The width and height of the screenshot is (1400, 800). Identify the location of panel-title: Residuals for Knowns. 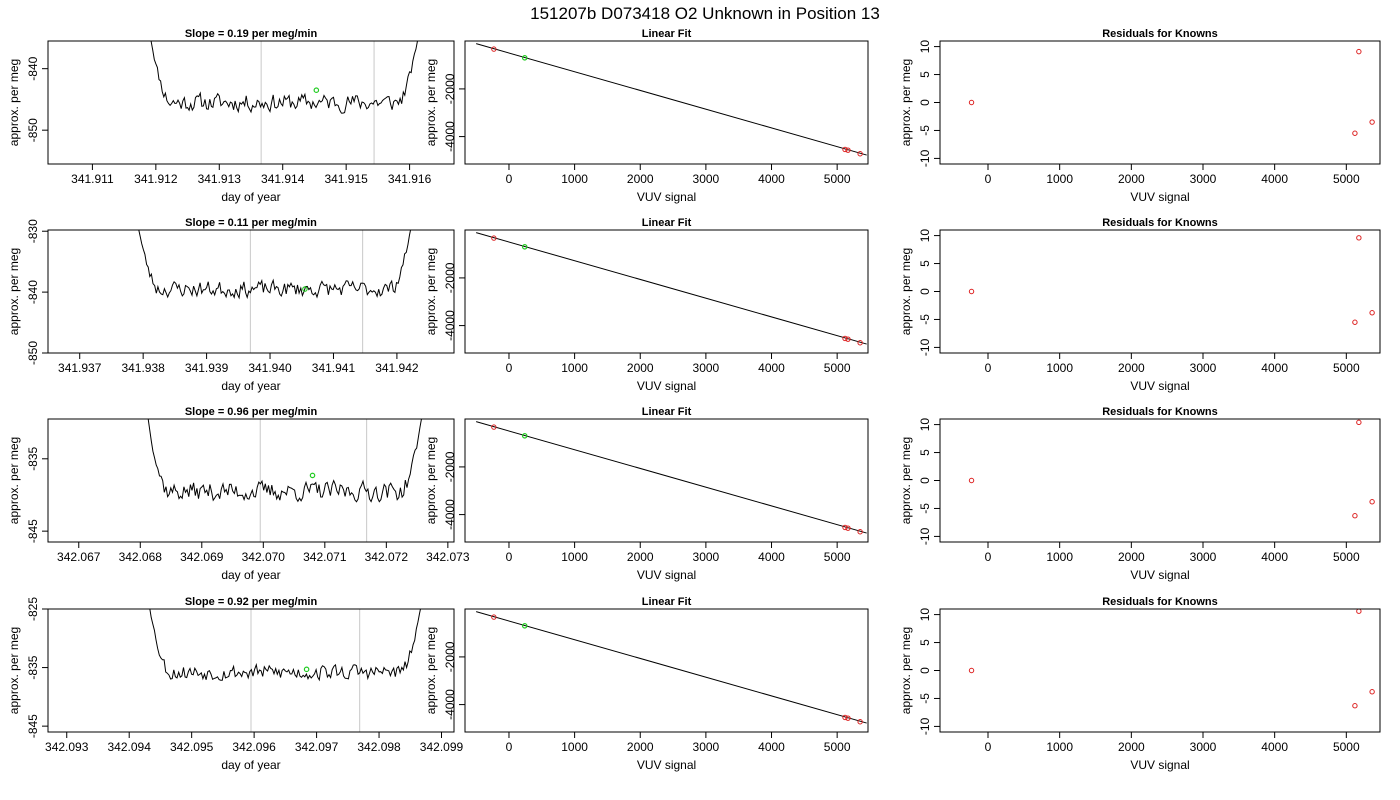
(1160, 602).